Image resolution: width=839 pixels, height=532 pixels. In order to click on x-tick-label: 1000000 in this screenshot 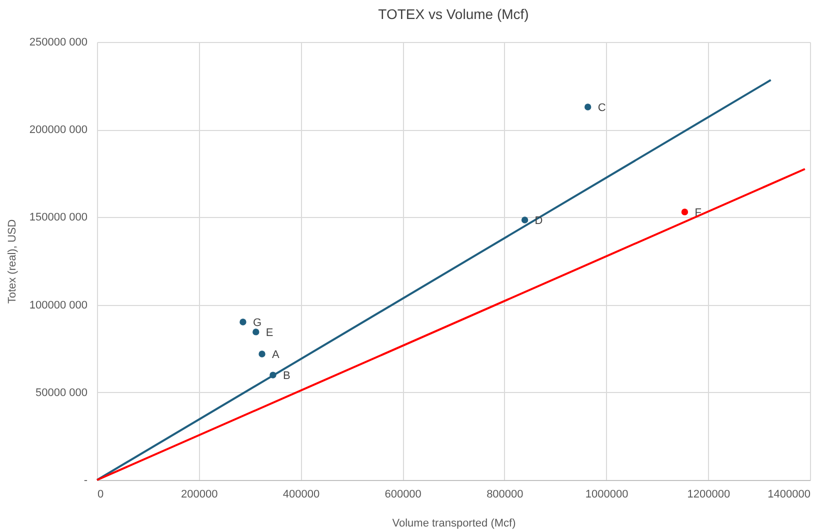, I will do `click(606, 494)`.